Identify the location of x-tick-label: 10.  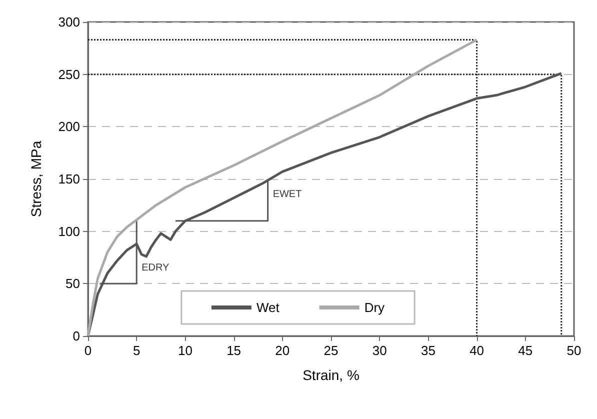
(185, 350).